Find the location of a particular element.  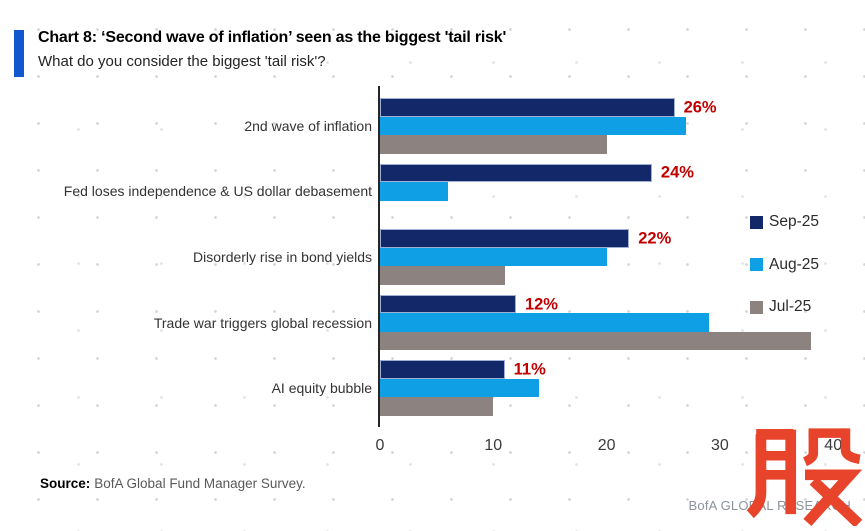

source-text: BofA Global Fund Manager Survey. is located at coordinates (200, 483).